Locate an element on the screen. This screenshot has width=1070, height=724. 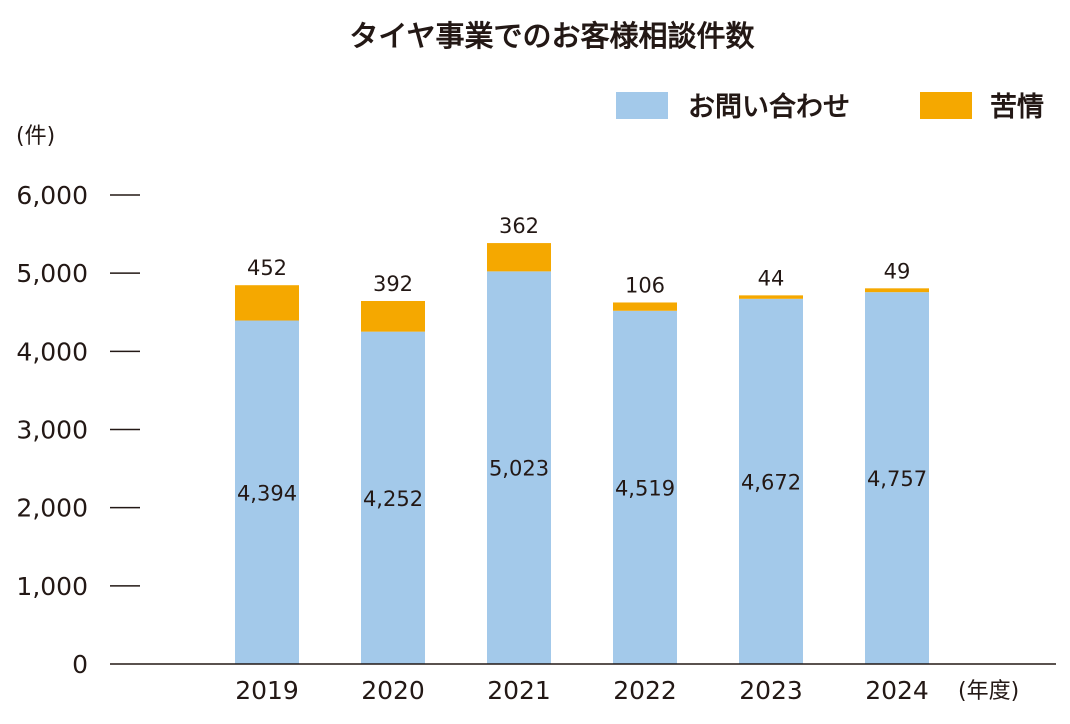
complaints-value-label: 49 is located at coordinates (897, 271).